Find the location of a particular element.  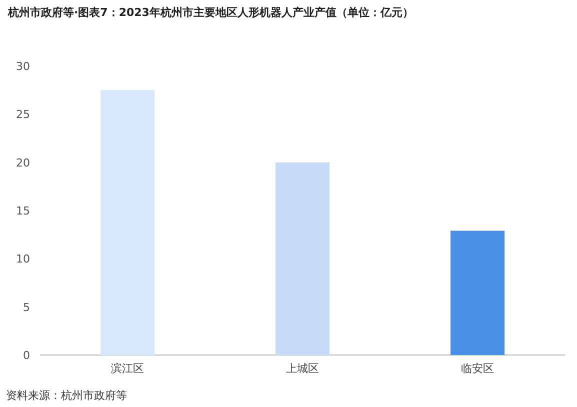

y-tick-label: 20 is located at coordinates (23, 163).